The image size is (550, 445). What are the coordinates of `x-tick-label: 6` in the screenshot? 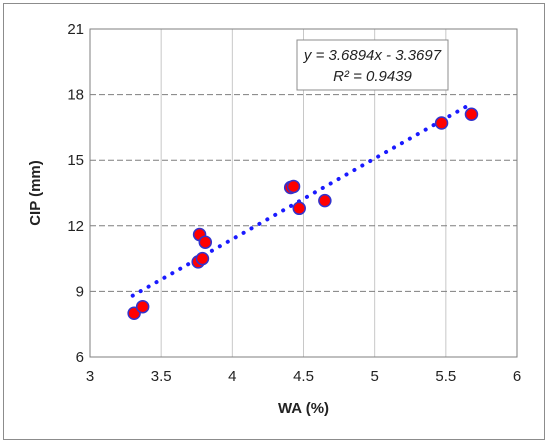 It's located at (517, 376).